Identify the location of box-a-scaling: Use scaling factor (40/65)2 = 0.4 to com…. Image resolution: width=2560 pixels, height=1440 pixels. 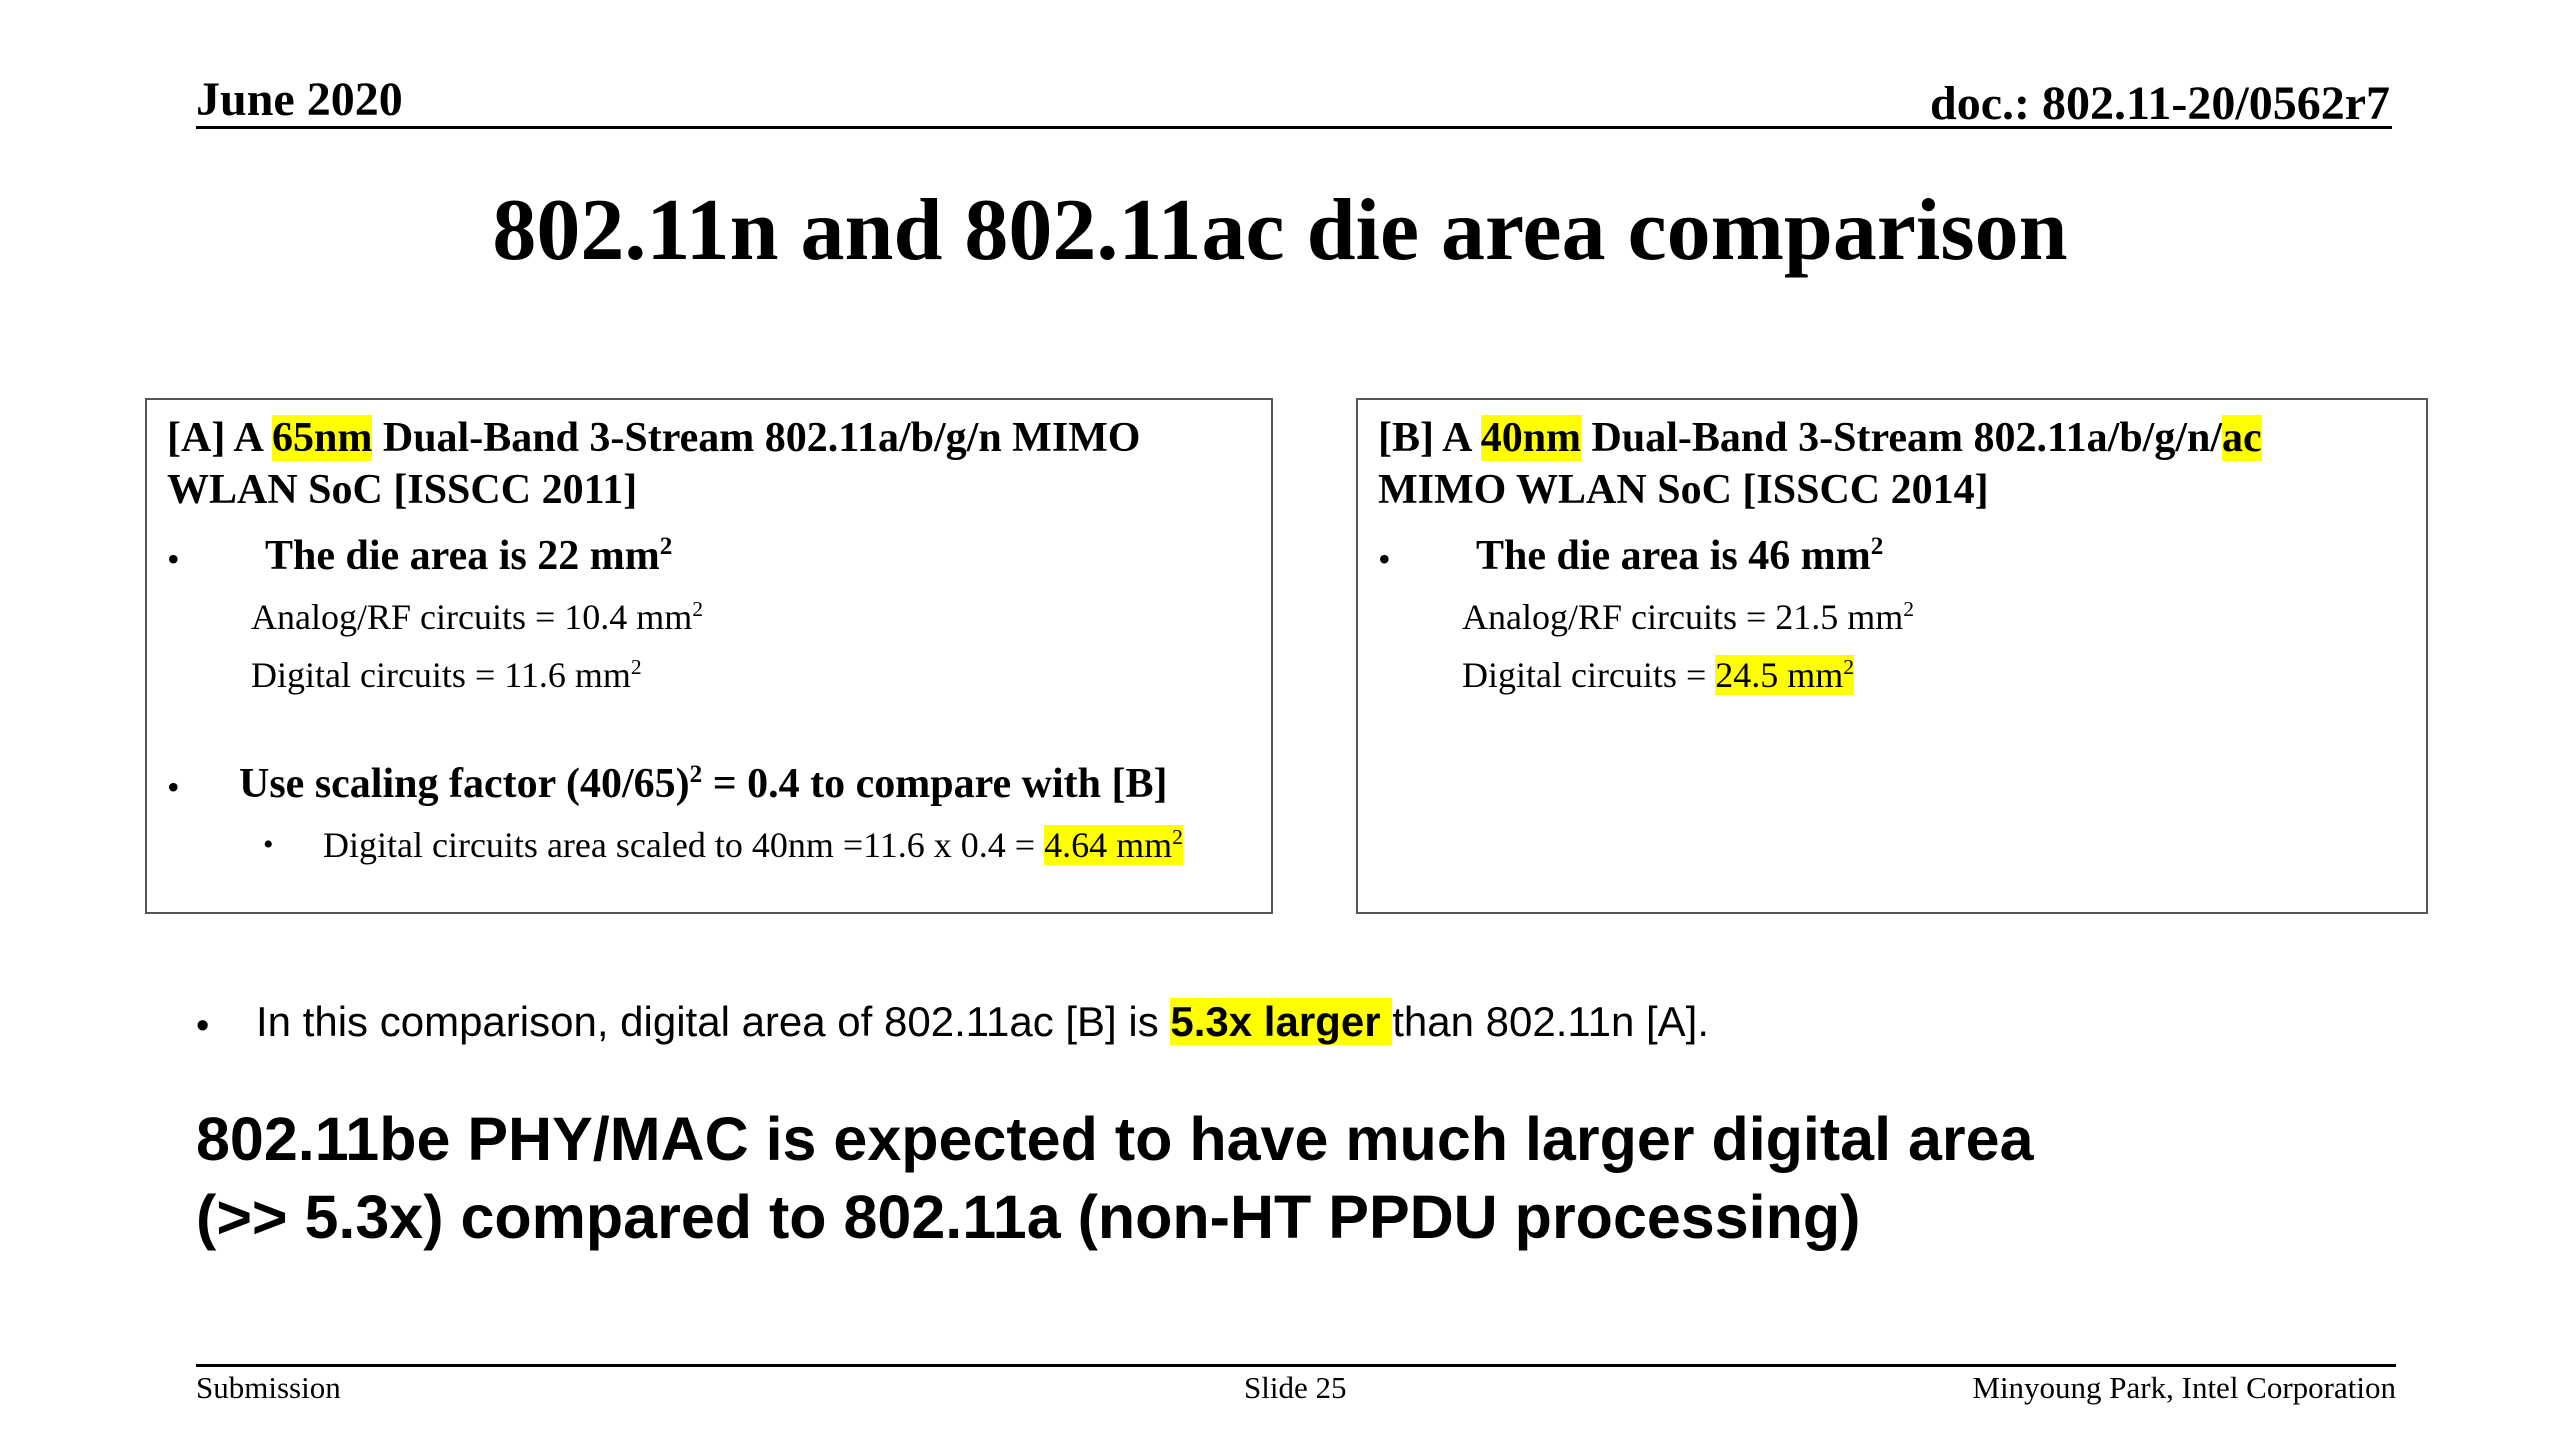
(703, 784).